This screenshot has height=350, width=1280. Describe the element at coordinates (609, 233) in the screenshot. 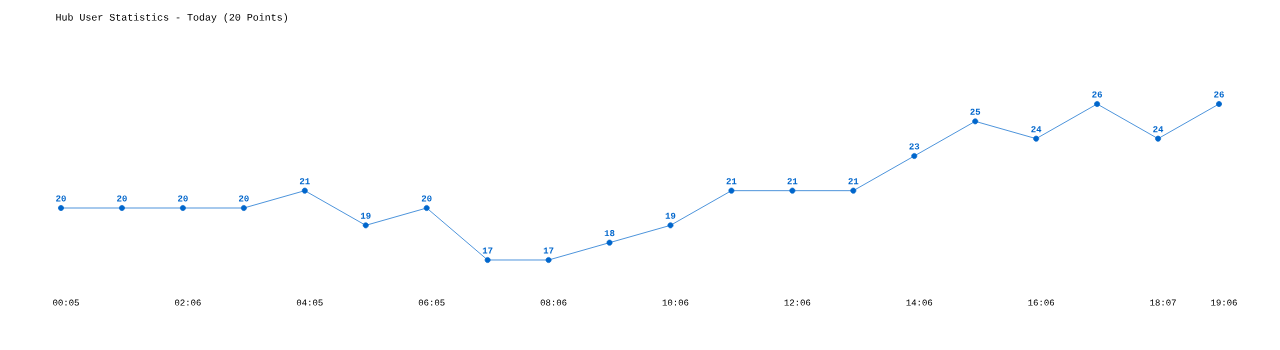

I see `data-label: 18` at that location.